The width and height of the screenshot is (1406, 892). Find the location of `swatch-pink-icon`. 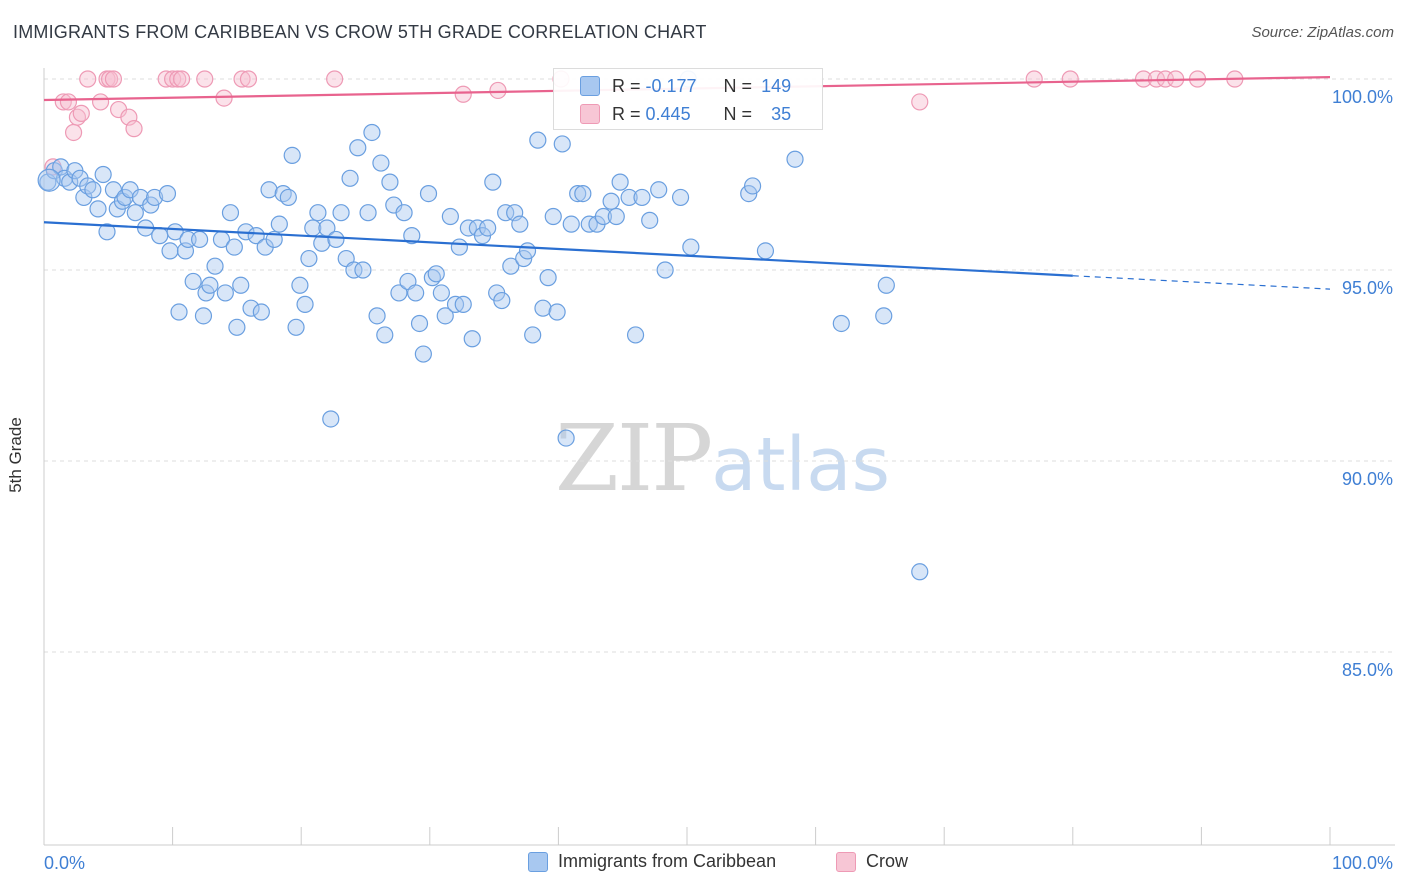

swatch-pink-icon is located at coordinates (590, 114).